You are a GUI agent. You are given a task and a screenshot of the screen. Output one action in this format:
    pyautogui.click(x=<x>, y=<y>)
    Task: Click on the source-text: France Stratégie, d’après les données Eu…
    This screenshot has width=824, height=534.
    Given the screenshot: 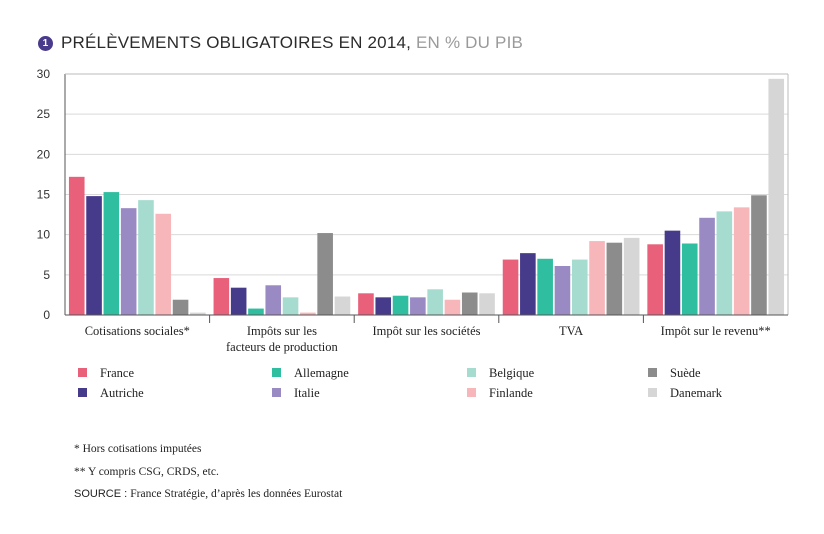 What is the action you would take?
    pyautogui.click(x=236, y=494)
    